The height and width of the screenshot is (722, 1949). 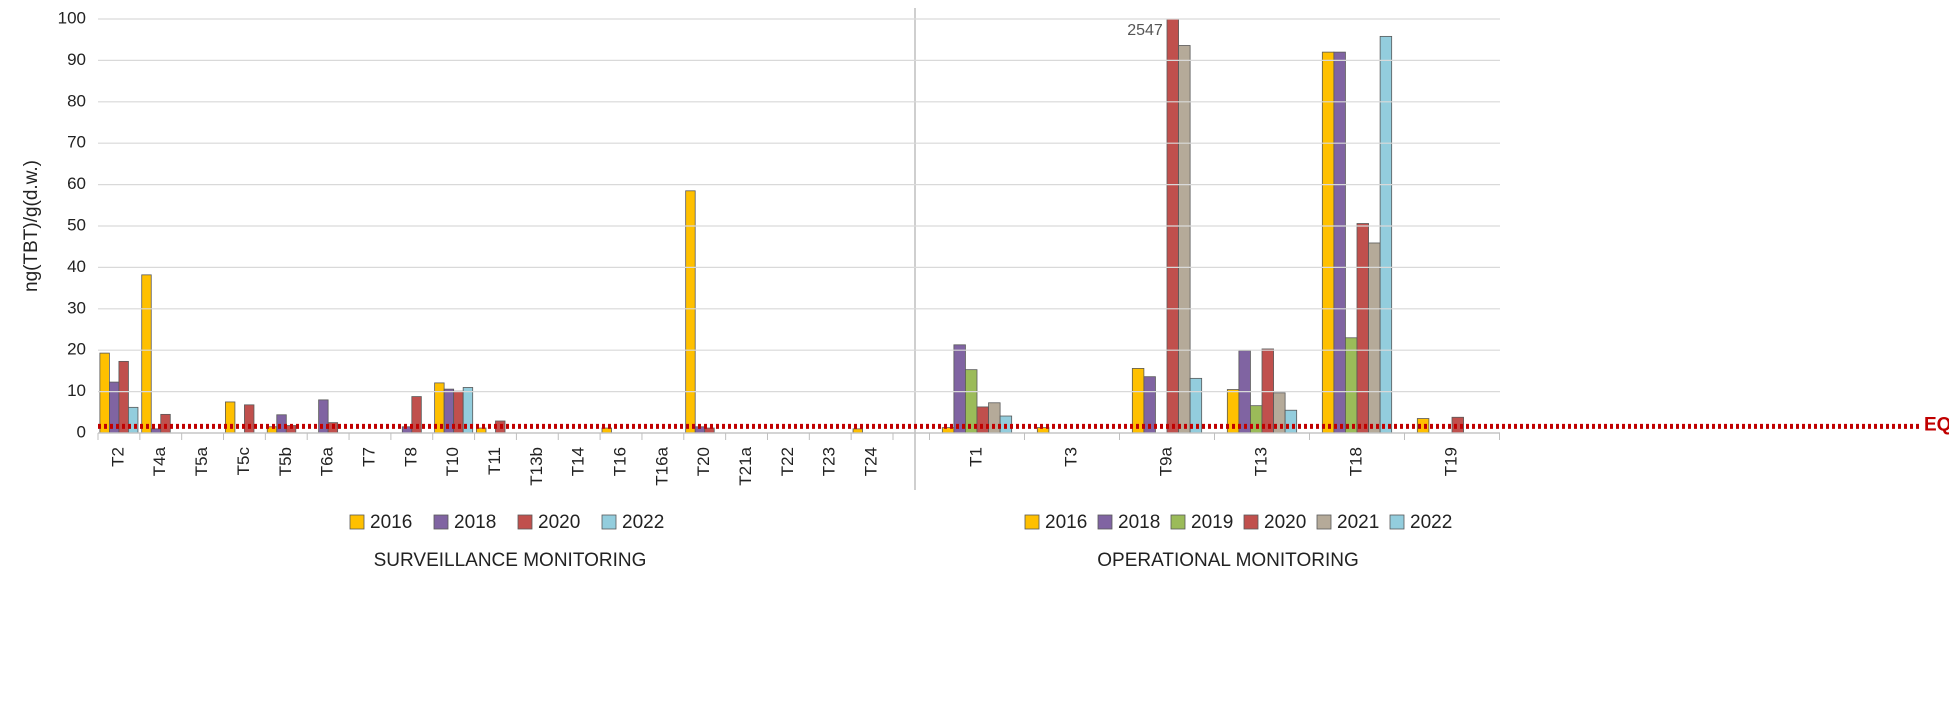 What do you see at coordinates (1358, 522) in the screenshot?
I see `legend-label: 2021` at bounding box center [1358, 522].